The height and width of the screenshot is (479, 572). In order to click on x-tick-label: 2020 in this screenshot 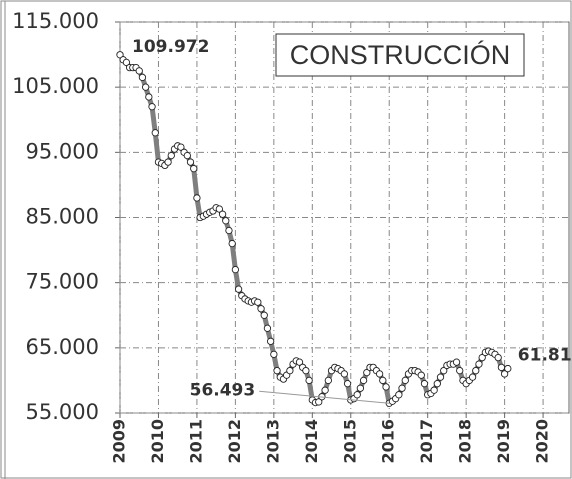, I will do `click(542, 441)`.